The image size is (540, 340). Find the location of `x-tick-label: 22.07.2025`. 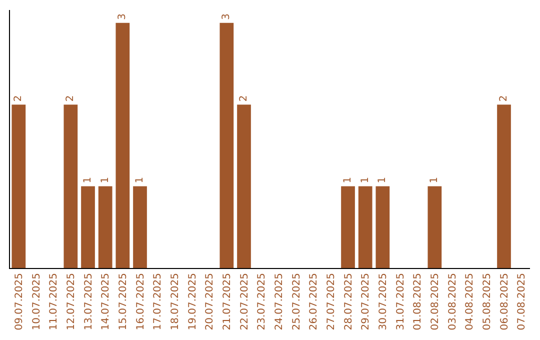

x-tick-label: 22.07.2025 is located at coordinates (244, 301).